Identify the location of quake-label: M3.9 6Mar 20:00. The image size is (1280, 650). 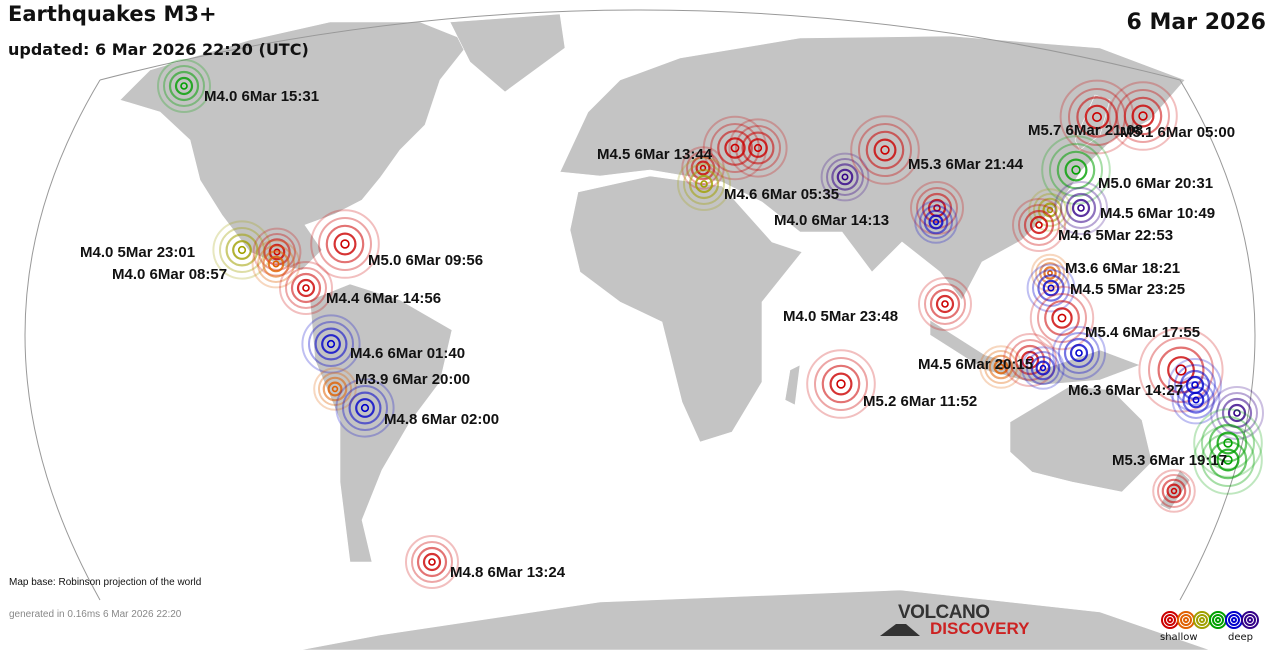
(413, 379).